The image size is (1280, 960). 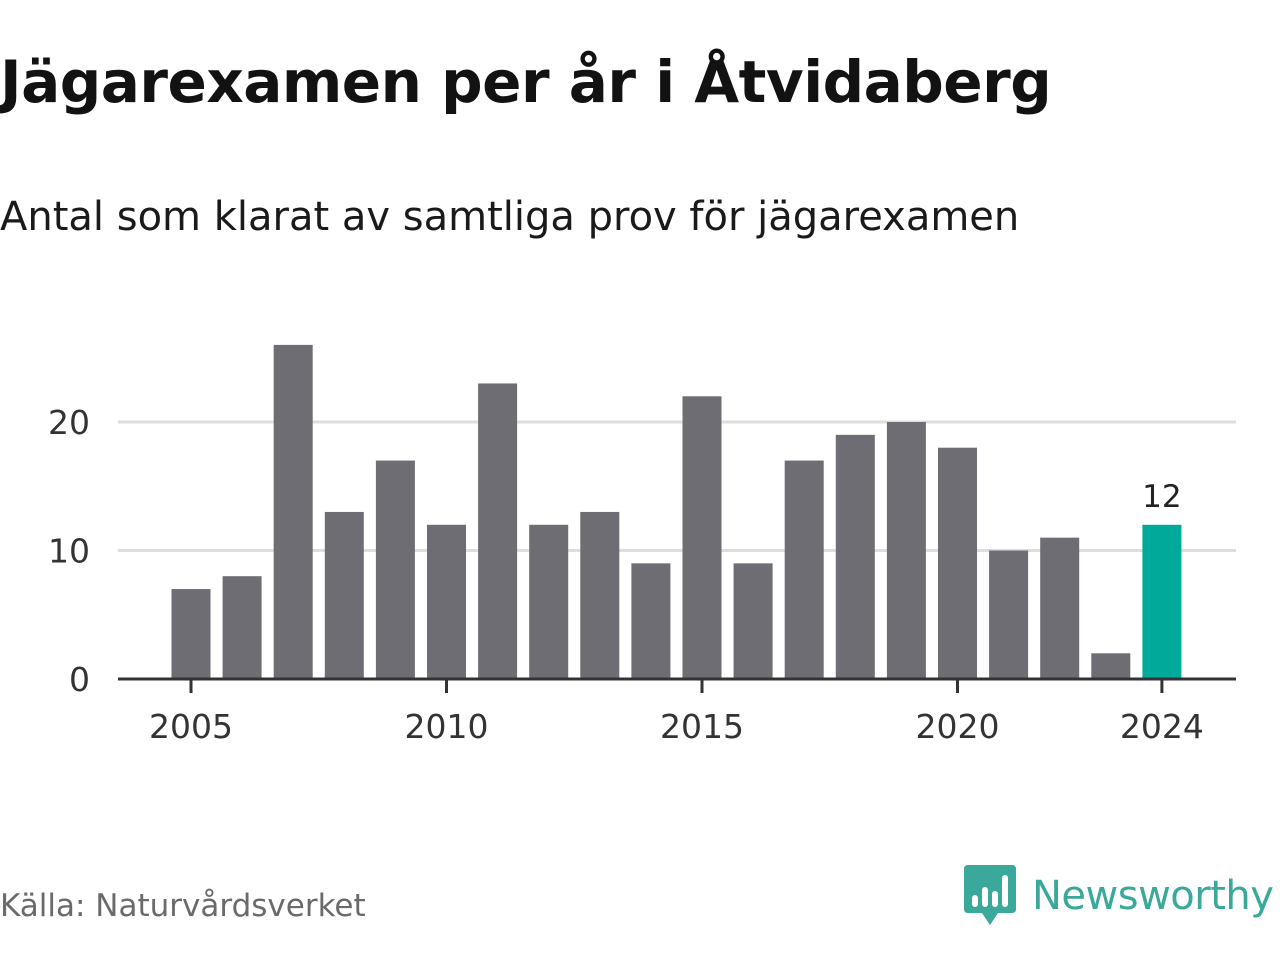 I want to click on chart-title: Jägarexamen per år i Åtvidaberg, so click(x=526, y=82).